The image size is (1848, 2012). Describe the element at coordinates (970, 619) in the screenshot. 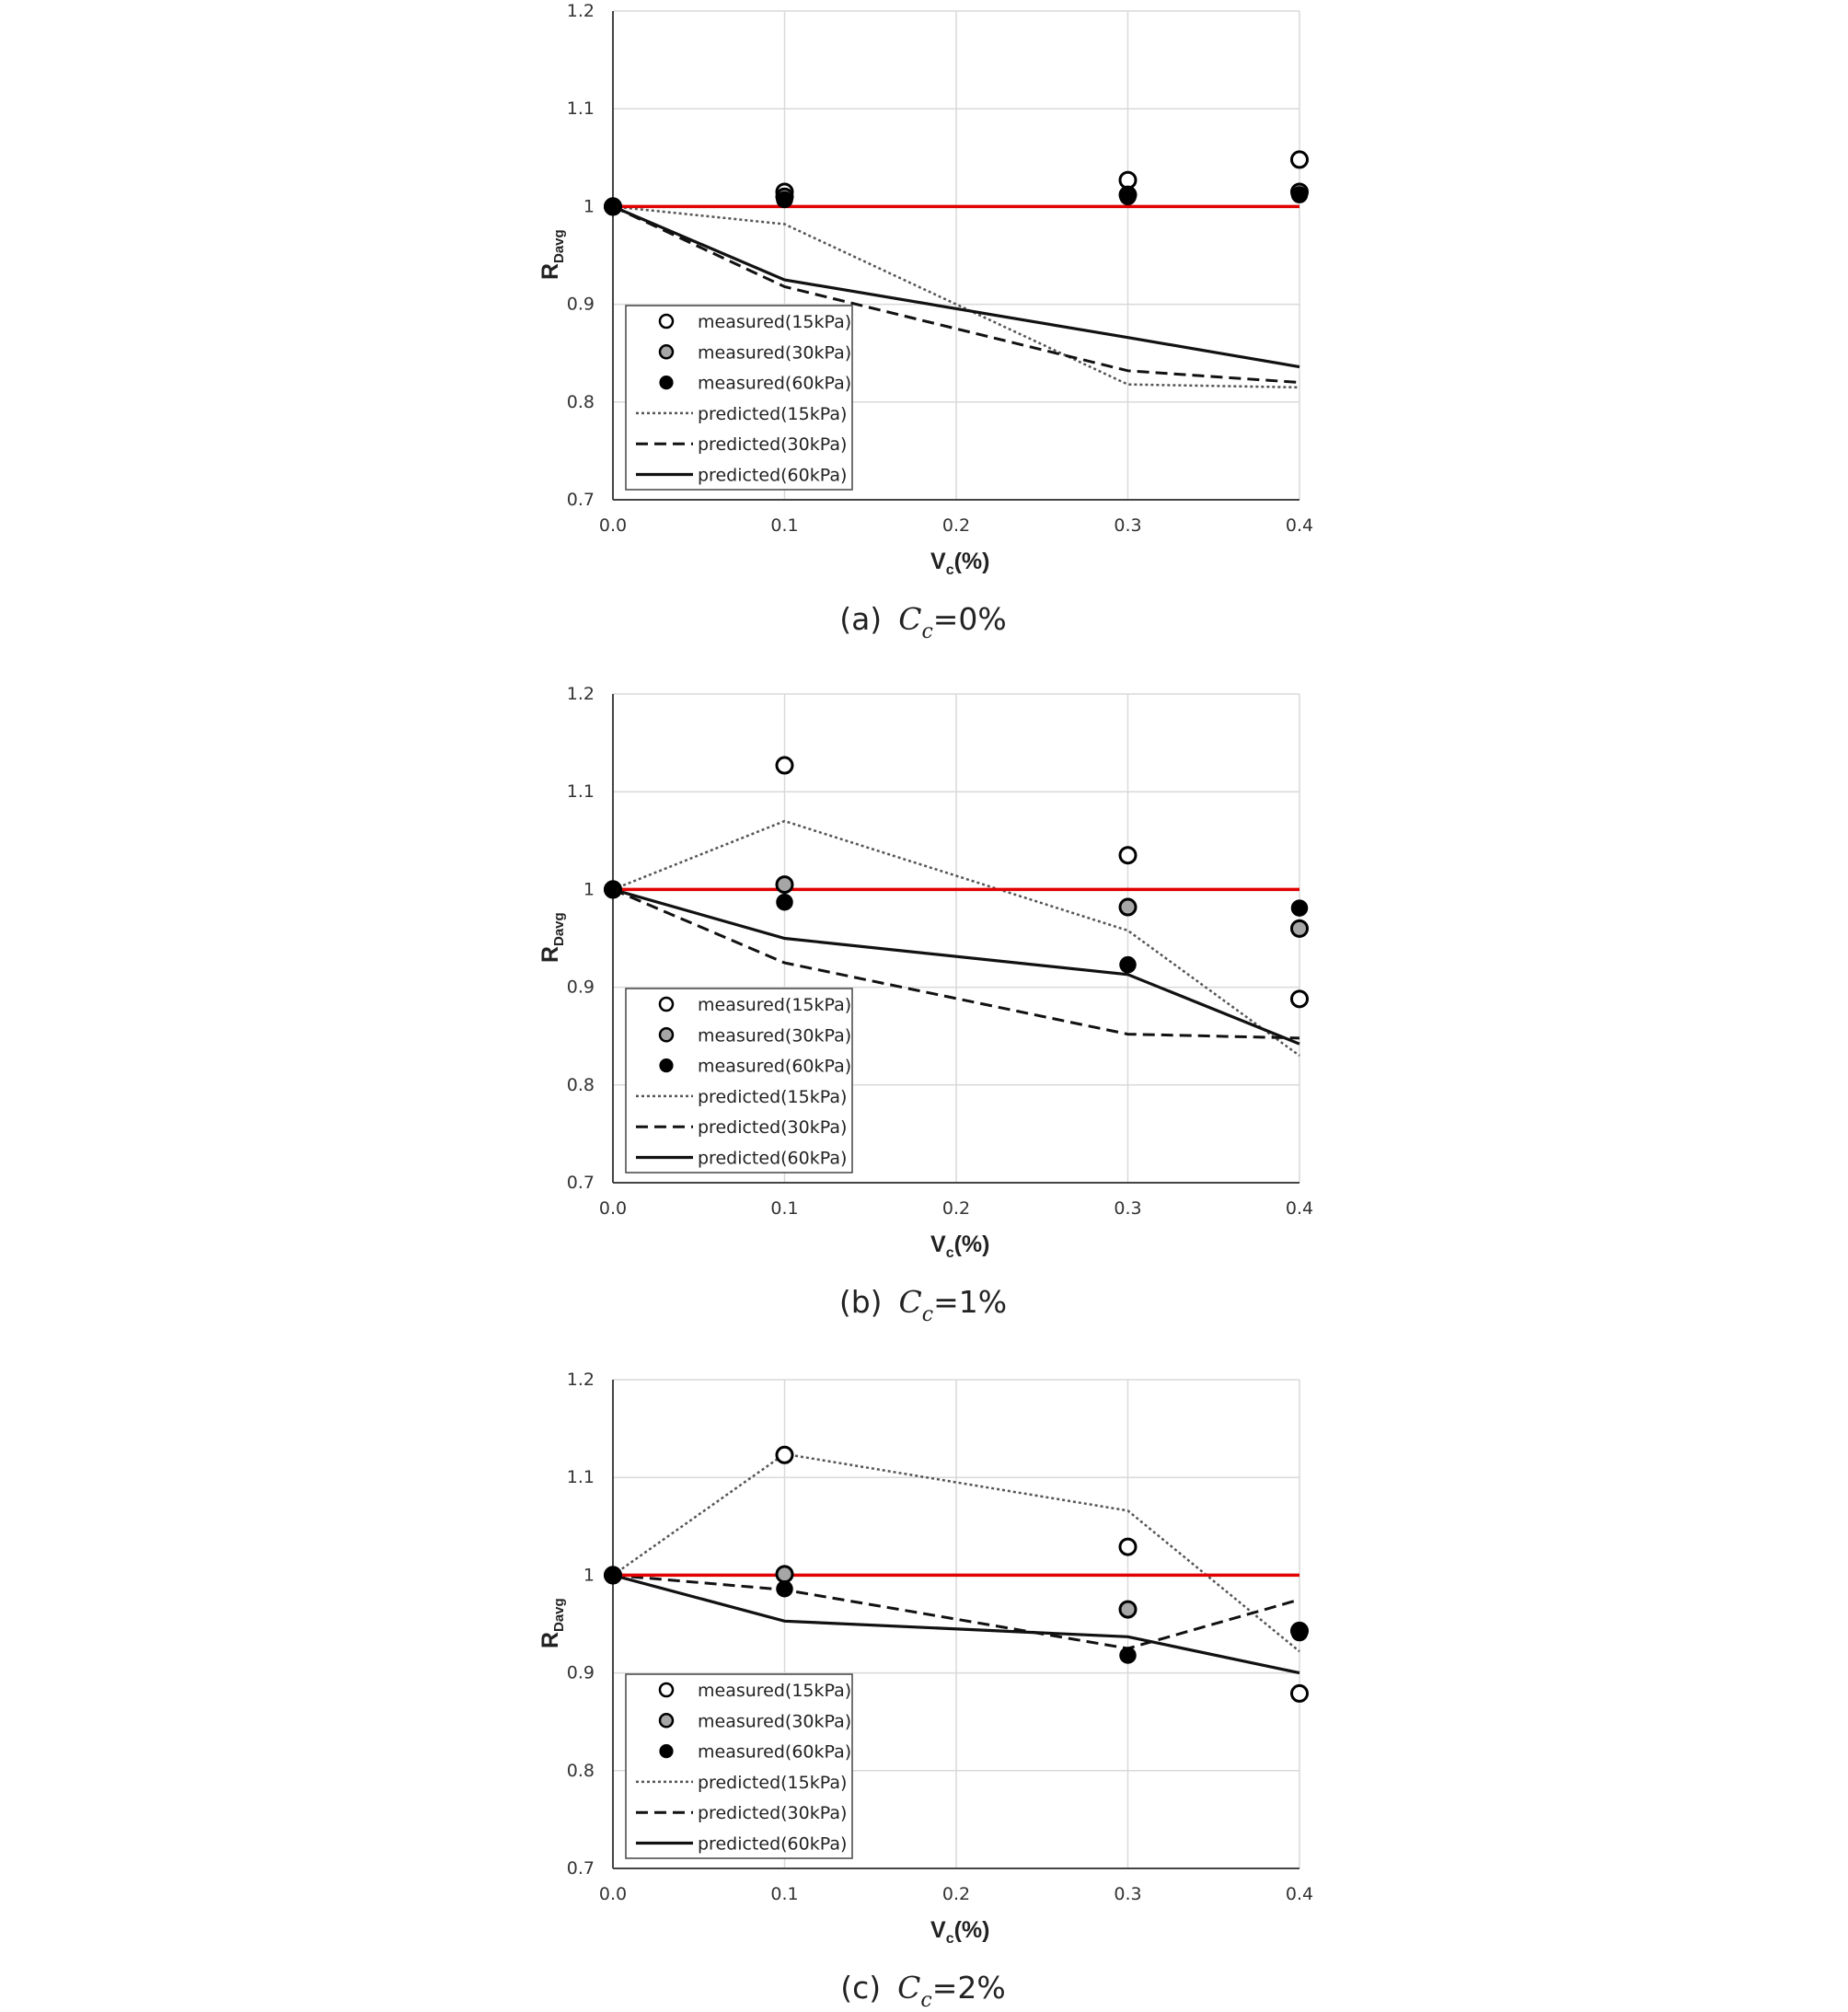

I see `caption-suffix: =0%` at that location.